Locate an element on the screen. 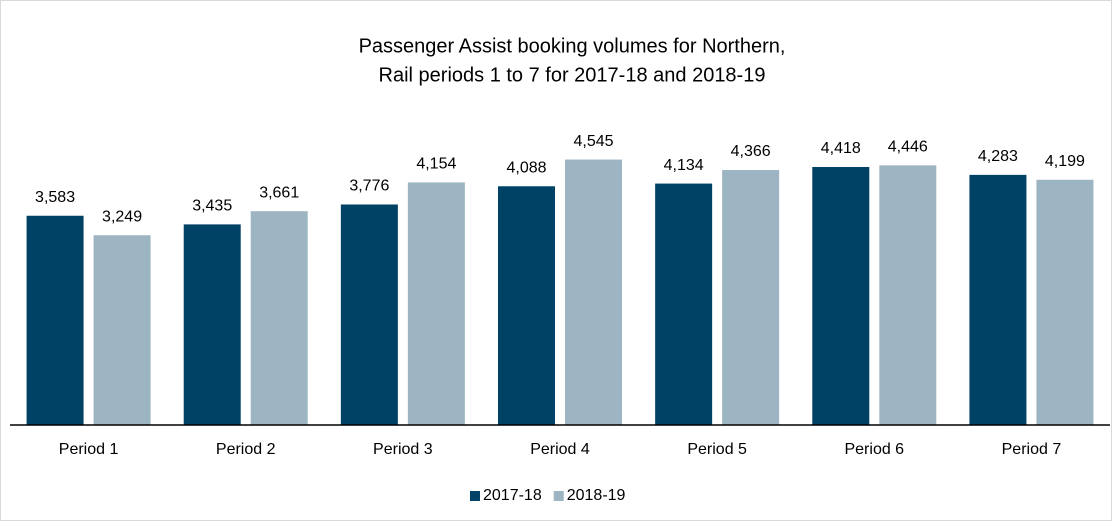 This screenshot has height=521, width=1112. x-tick-label: Period 7 is located at coordinates (1032, 449).